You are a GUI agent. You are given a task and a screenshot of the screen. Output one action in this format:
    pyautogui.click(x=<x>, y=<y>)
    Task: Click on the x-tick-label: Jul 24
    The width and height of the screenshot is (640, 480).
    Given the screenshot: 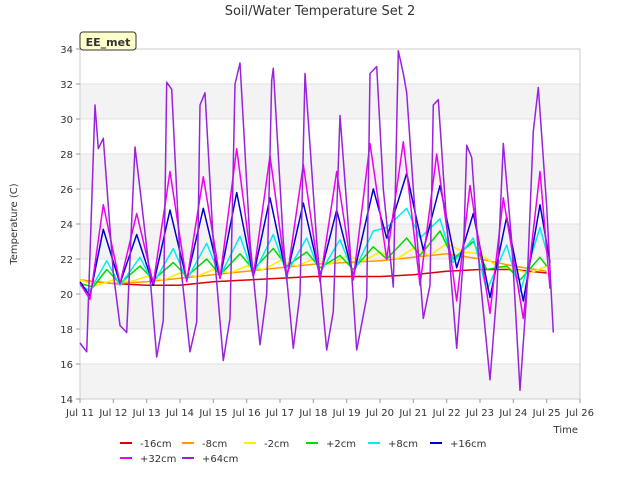 What is the action you would take?
    pyautogui.click(x=512, y=413)
    